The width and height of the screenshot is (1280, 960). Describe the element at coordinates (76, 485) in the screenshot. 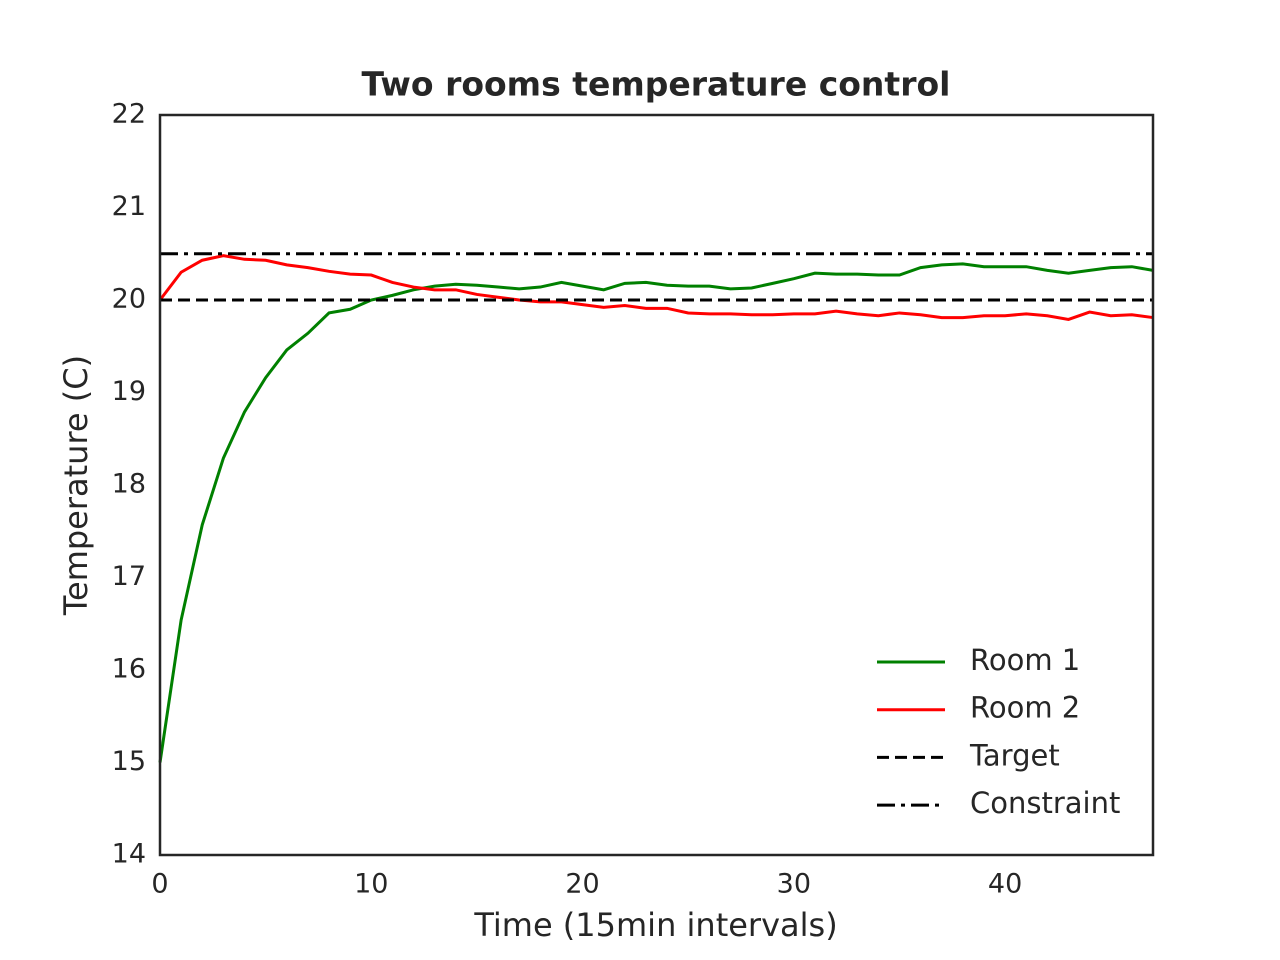

I see `y-axis-label: Temperature (C)` at that location.